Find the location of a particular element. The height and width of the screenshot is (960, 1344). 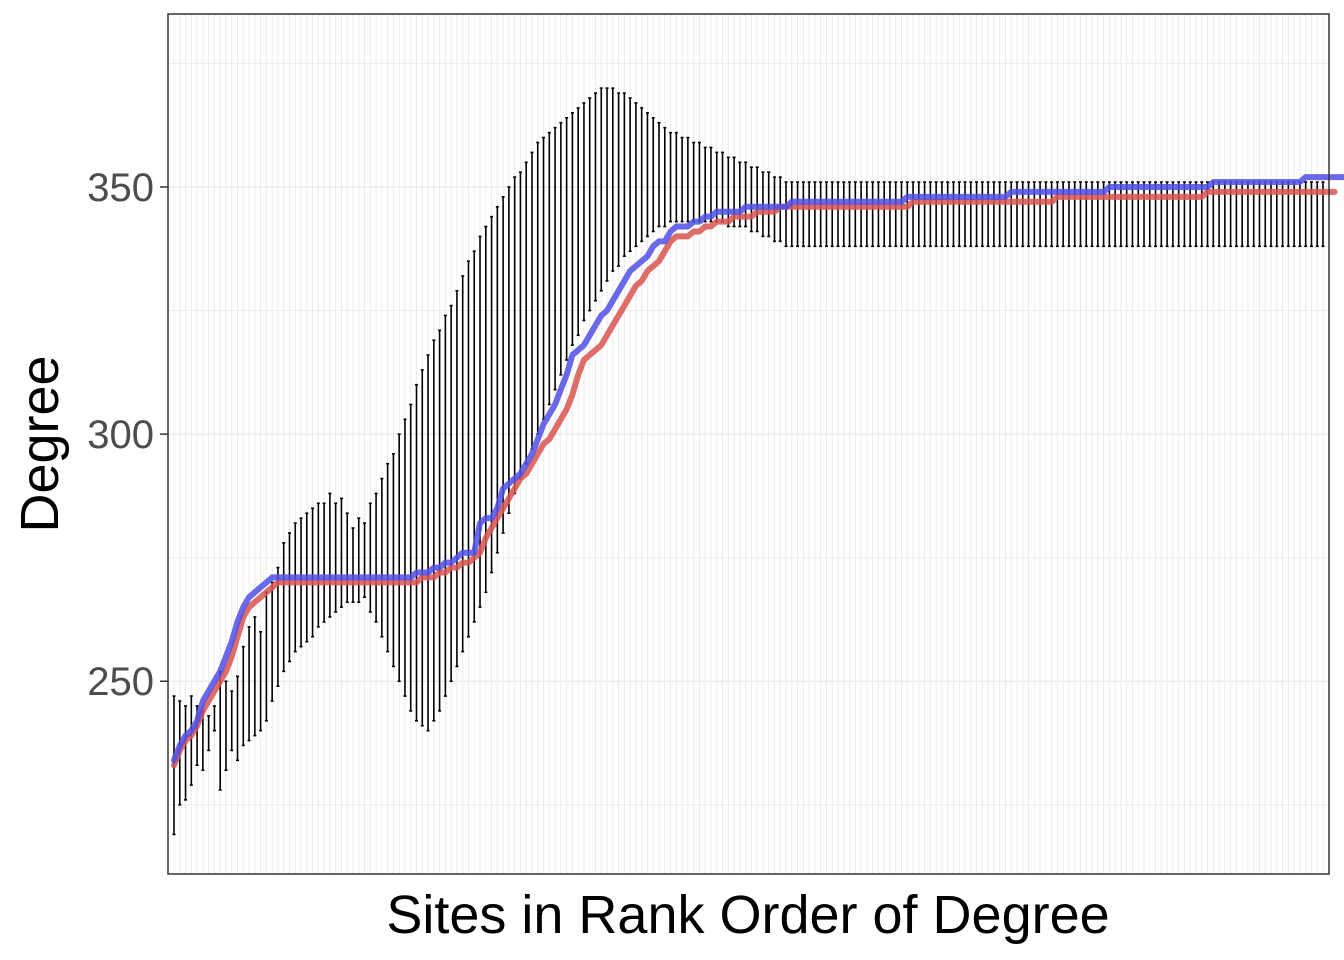

y-tick-label: 300 is located at coordinates (120, 435).